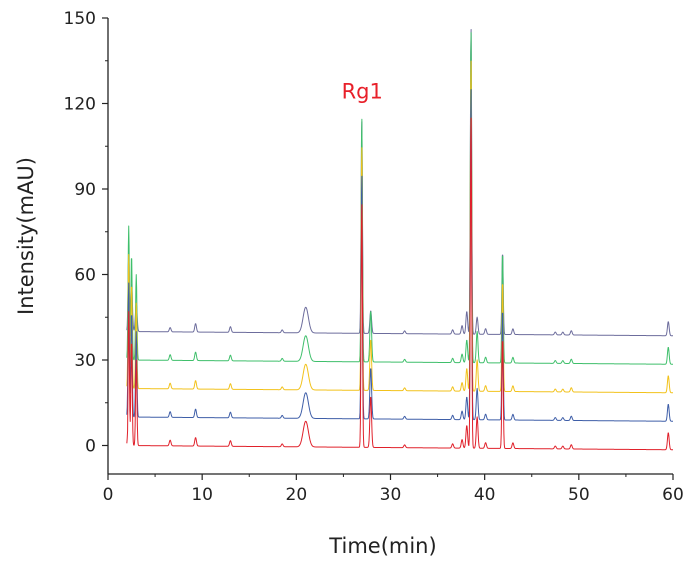  What do you see at coordinates (382, 546) in the screenshot?
I see `x-axis-title: Time(min)` at bounding box center [382, 546].